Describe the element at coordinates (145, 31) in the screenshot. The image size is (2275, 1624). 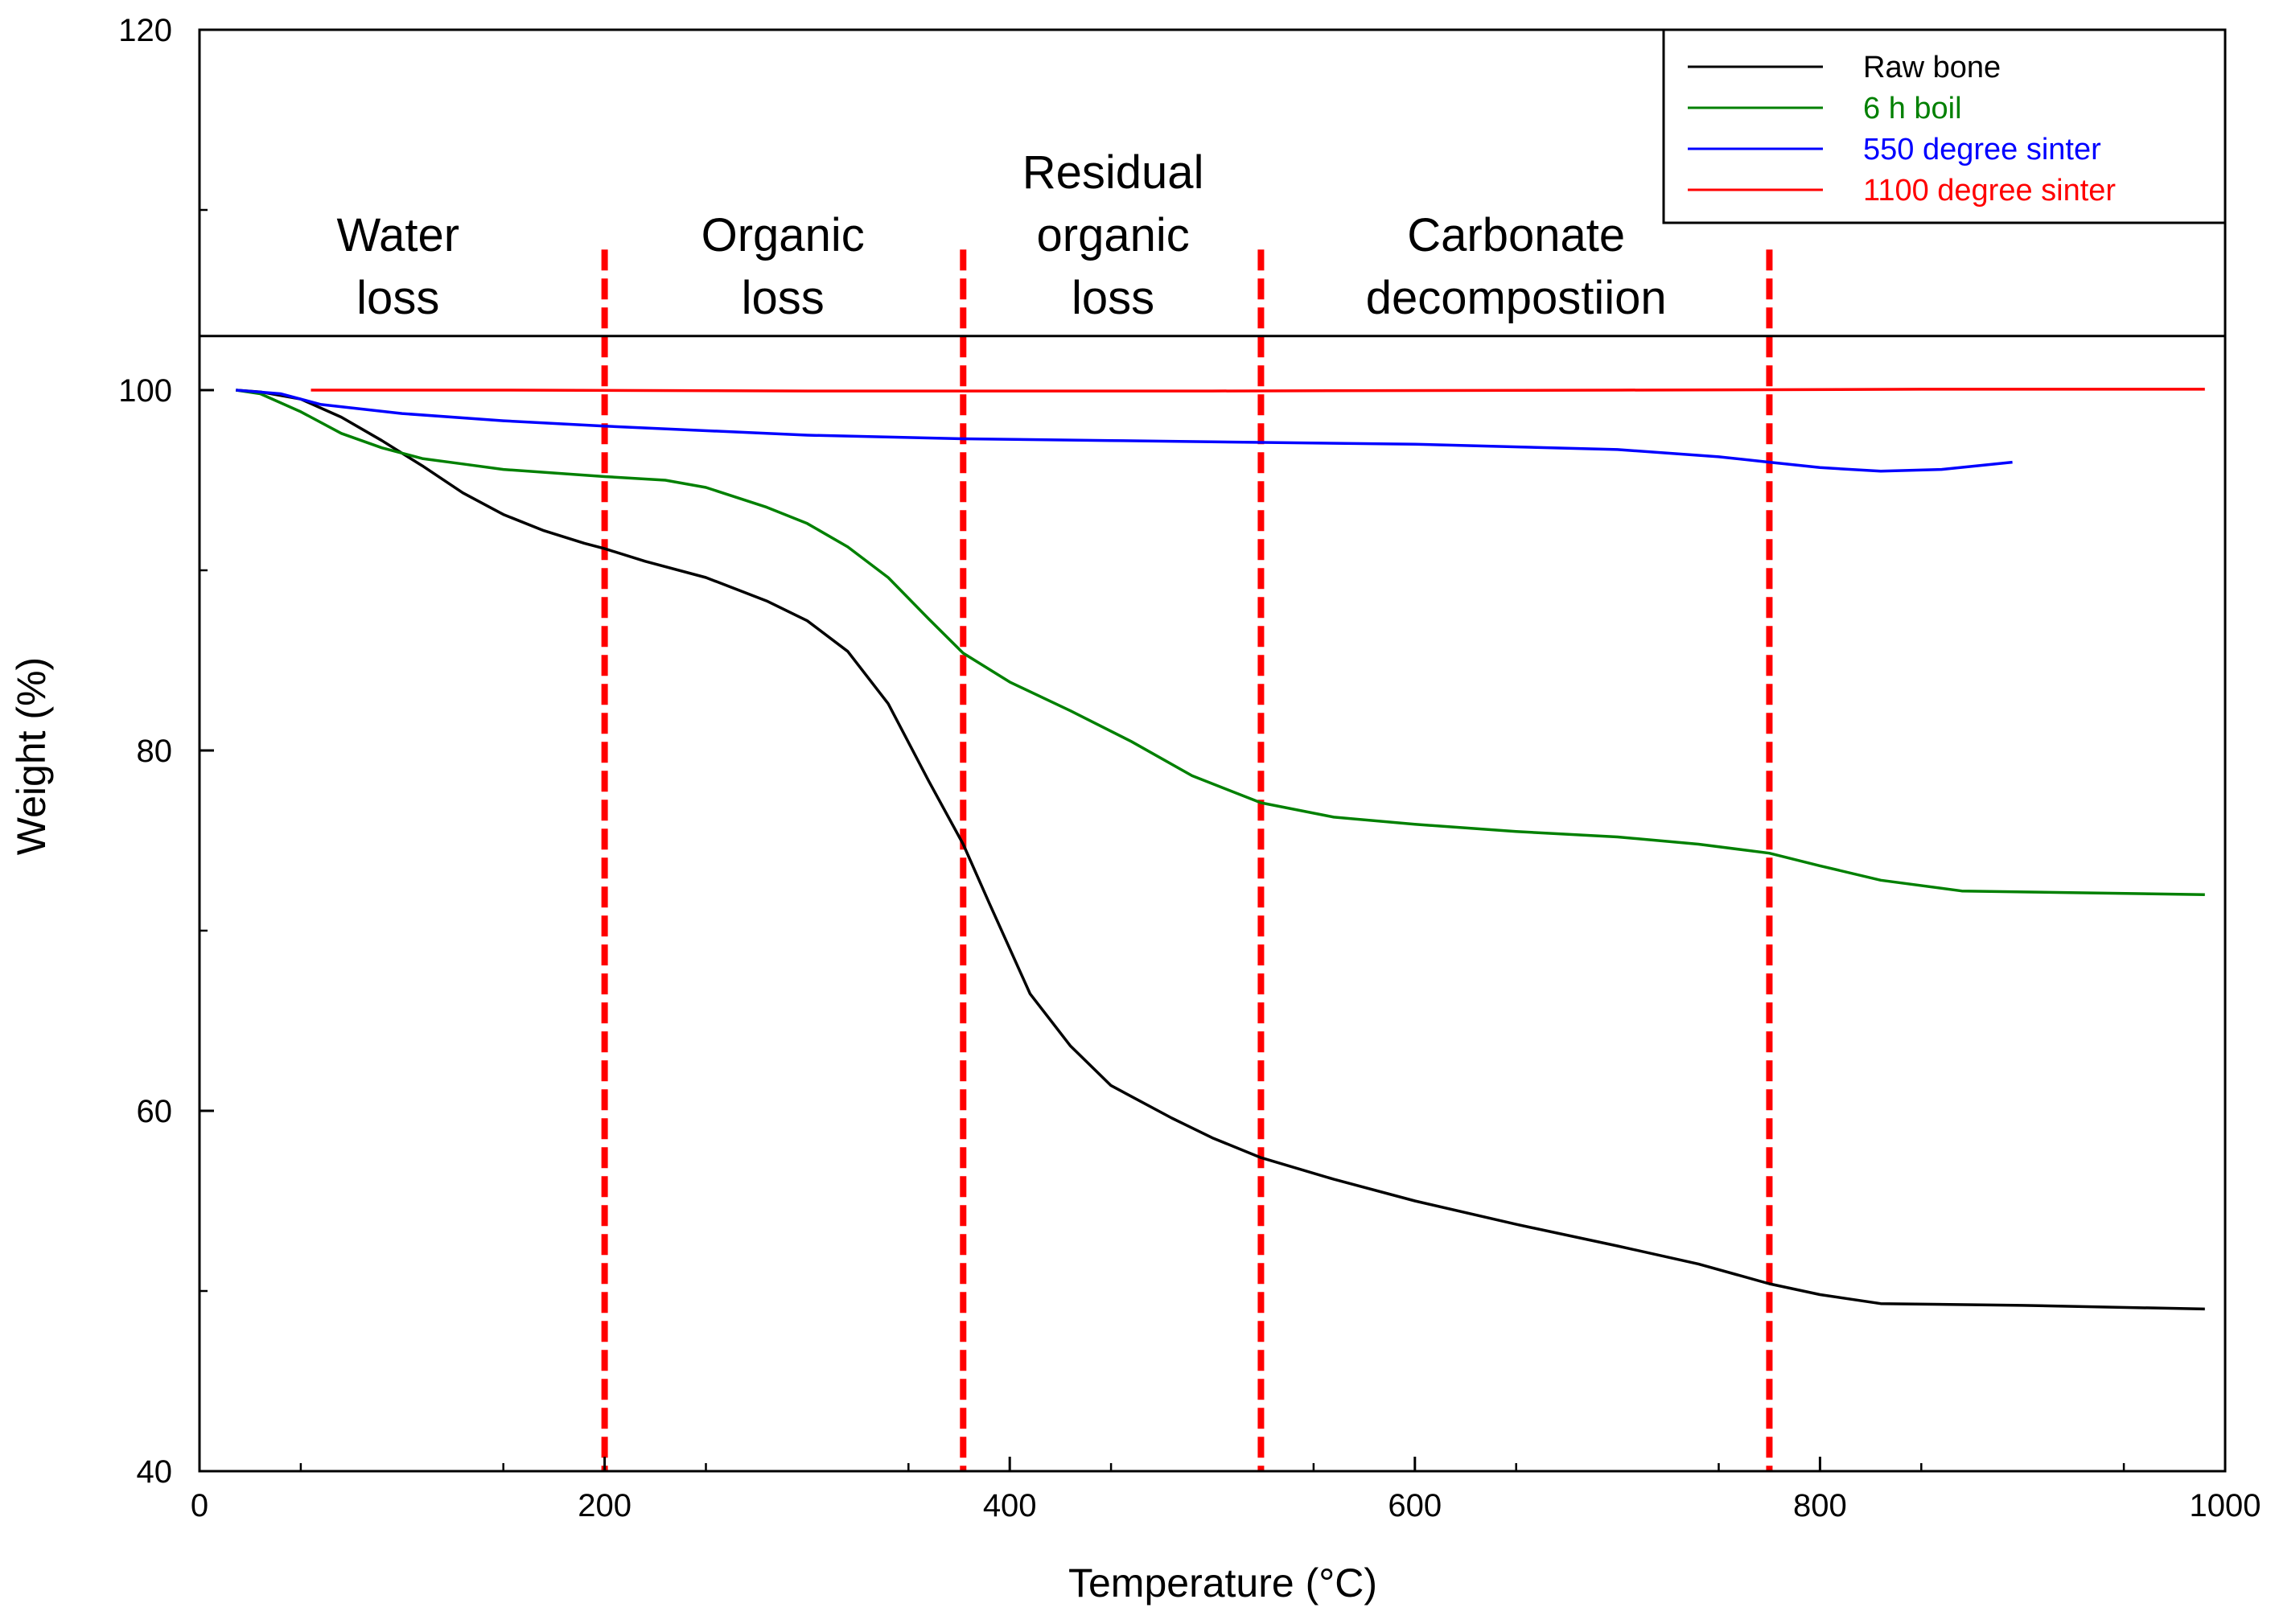
I see `y-tick-label: 120` at that location.